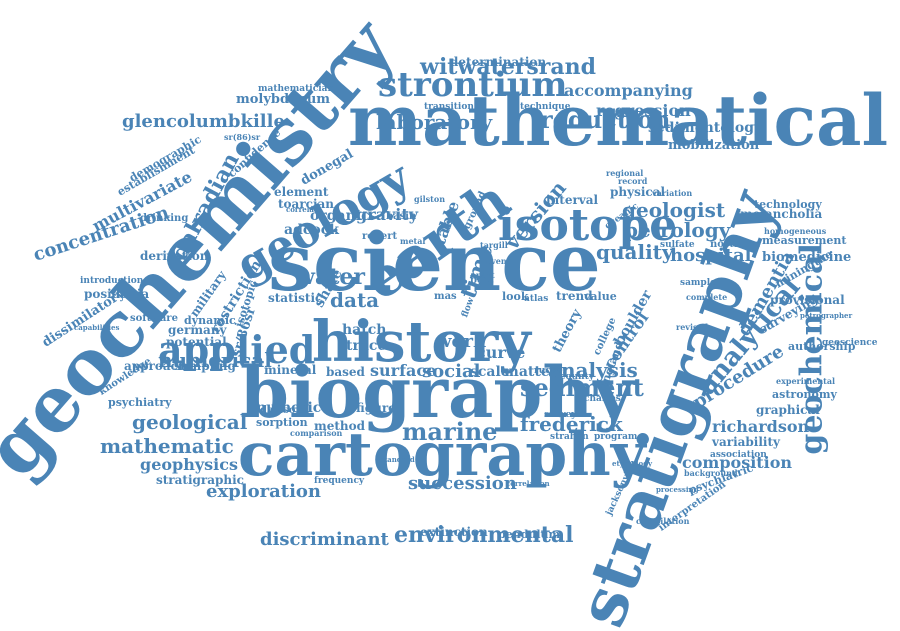 This screenshot has width=900, height=631. Describe the element at coordinates (282, 422) in the screenshot. I see `word-sorption: sorption` at that location.